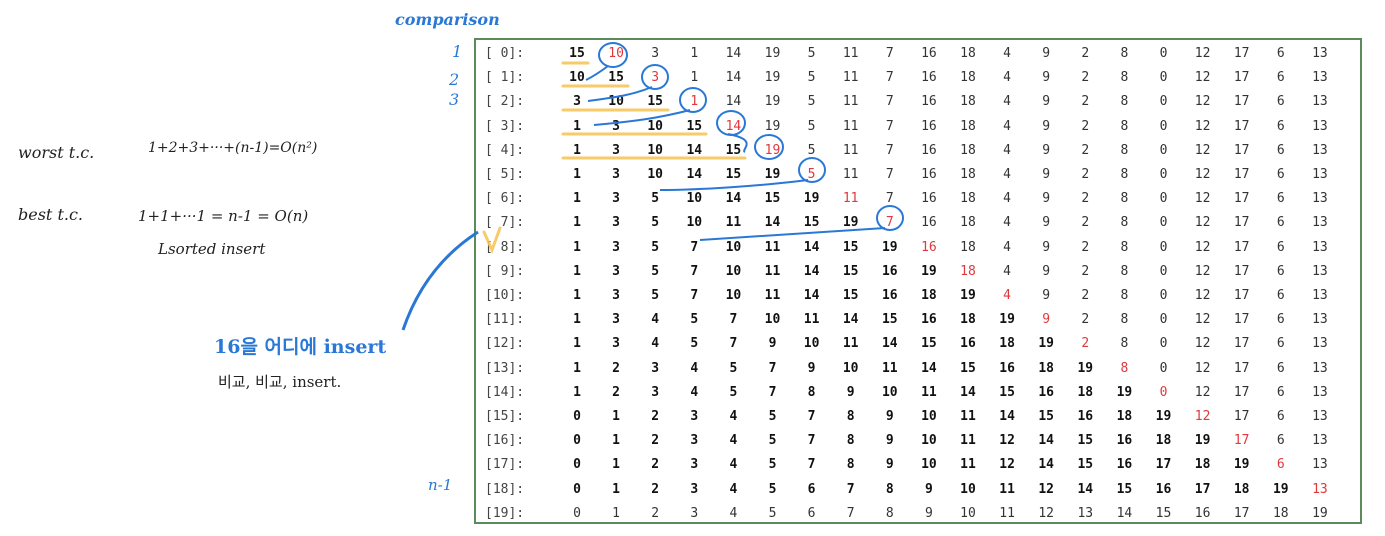  Describe the element at coordinates (918, 82) in the screenshot. I see `table-row: [ 1]: 10 15 3 1 14 19 5 11 7 16 18 4 9 2 8 0 12 17 6 13` at that location.